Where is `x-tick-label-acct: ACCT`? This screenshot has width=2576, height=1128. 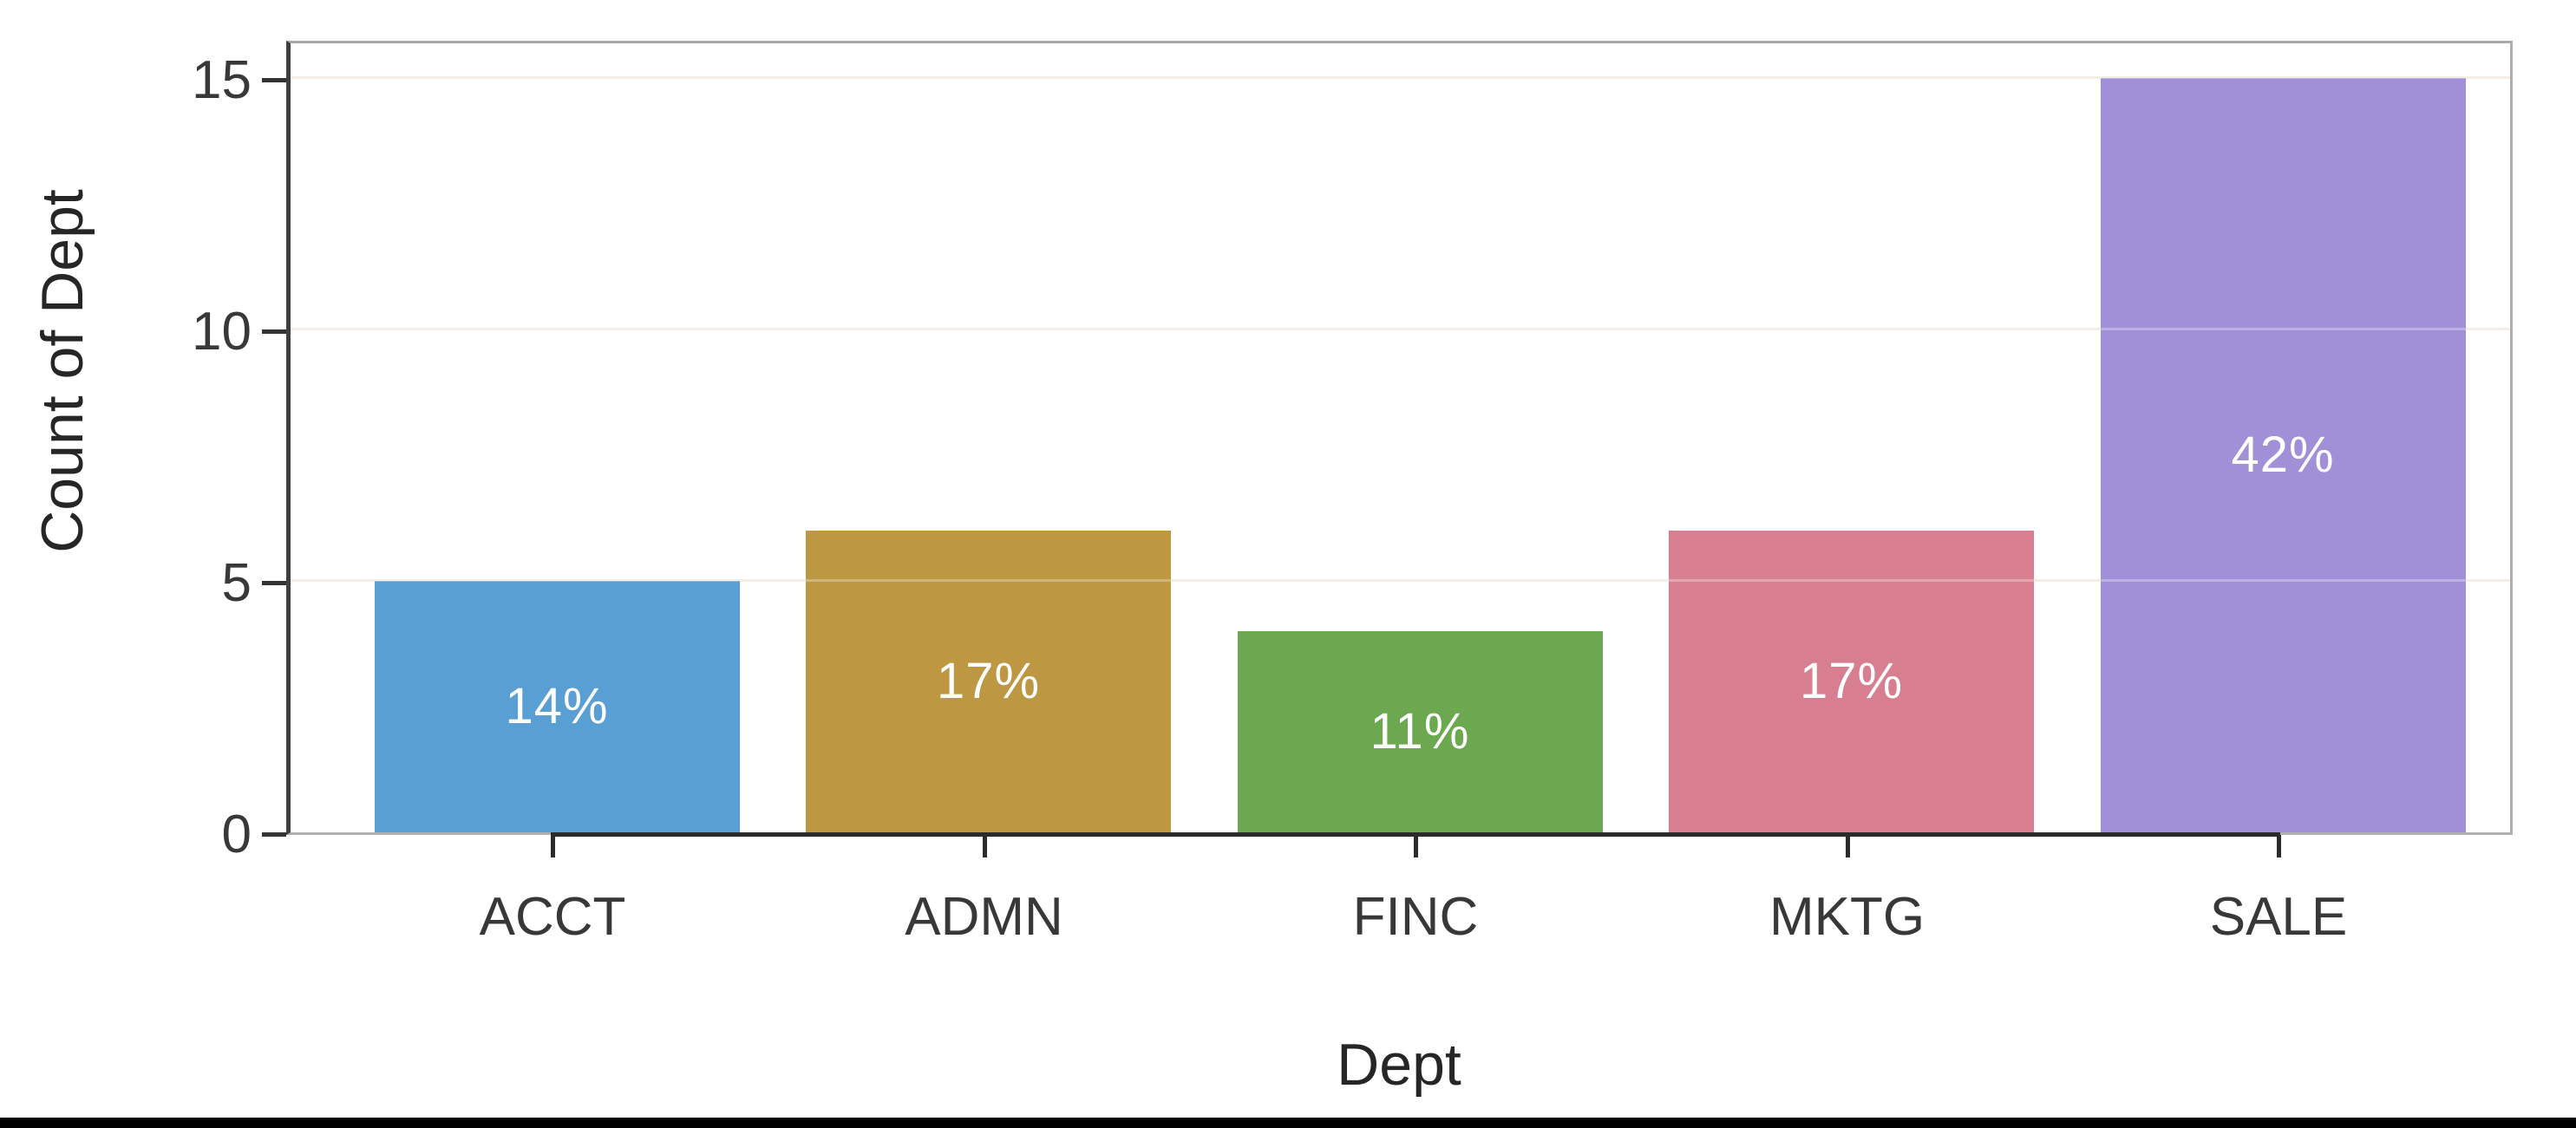
x-tick-label-acct: ACCT is located at coordinates (552, 917).